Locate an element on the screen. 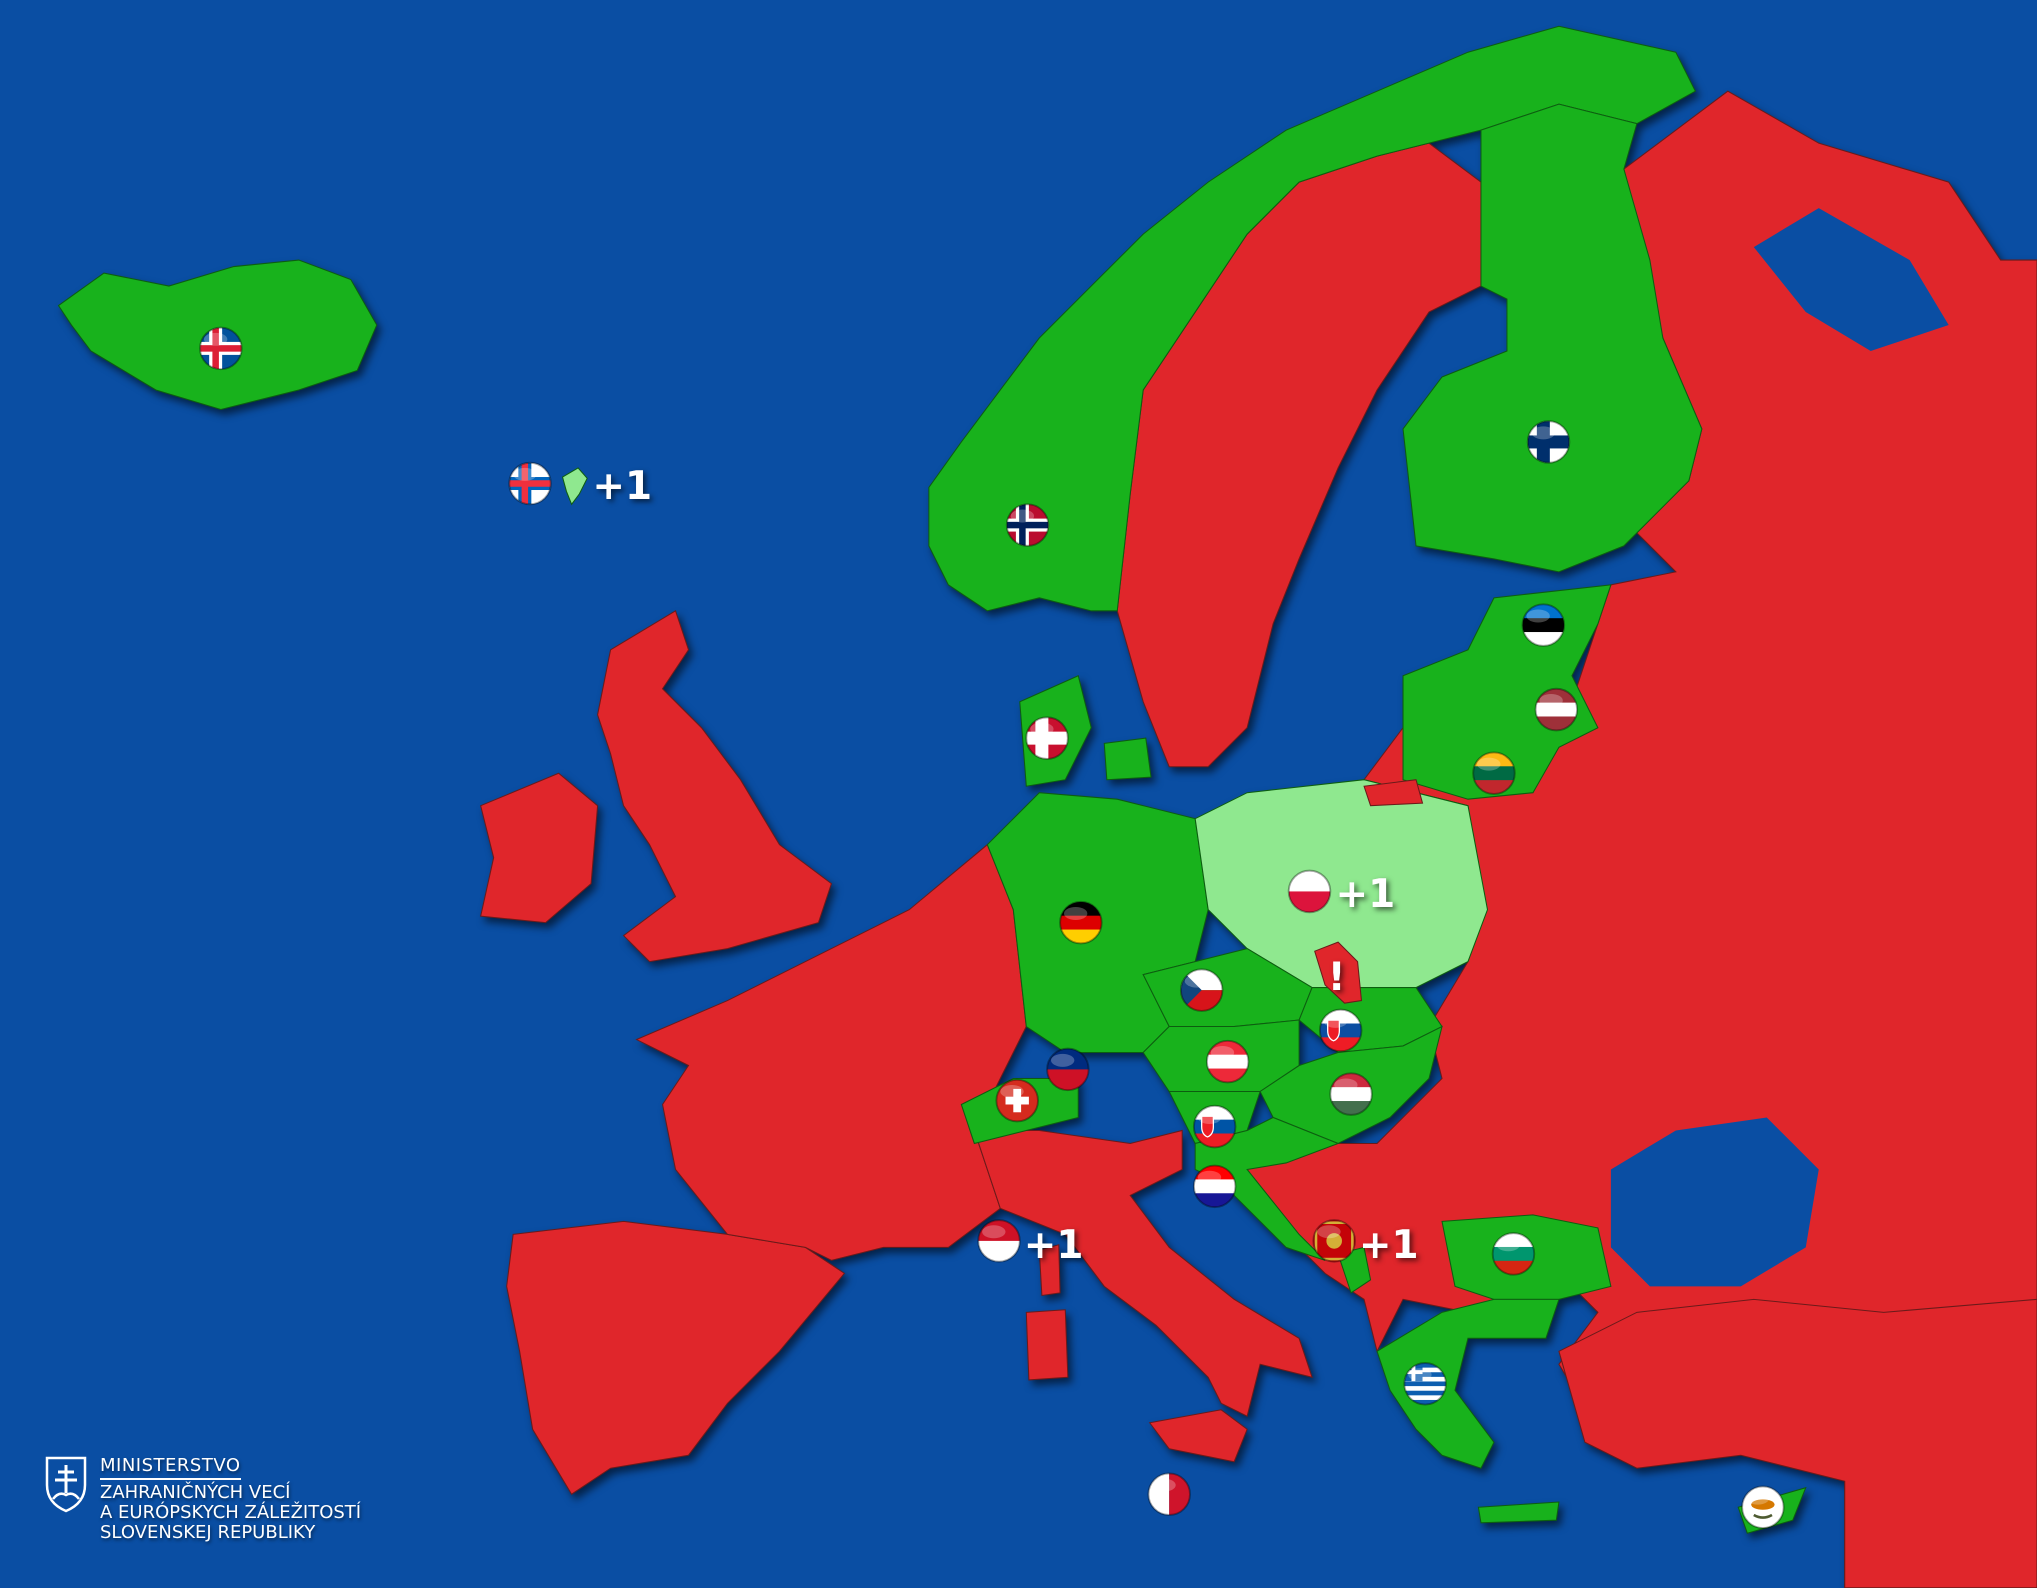 This screenshot has height=1588, width=2037. logo-line-2: ZAHRANIČNÝCH VECÍ is located at coordinates (195, 1492).